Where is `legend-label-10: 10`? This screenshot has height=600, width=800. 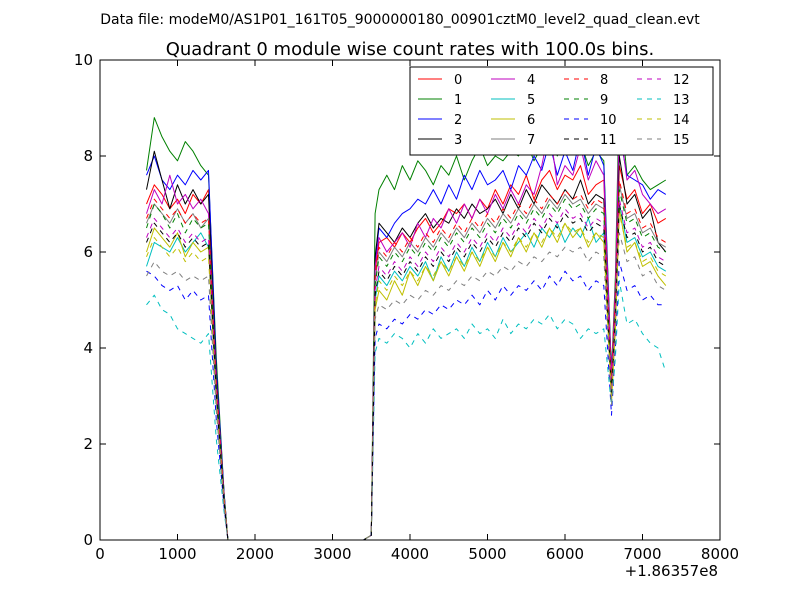 legend-label-10: 10 is located at coordinates (608, 120).